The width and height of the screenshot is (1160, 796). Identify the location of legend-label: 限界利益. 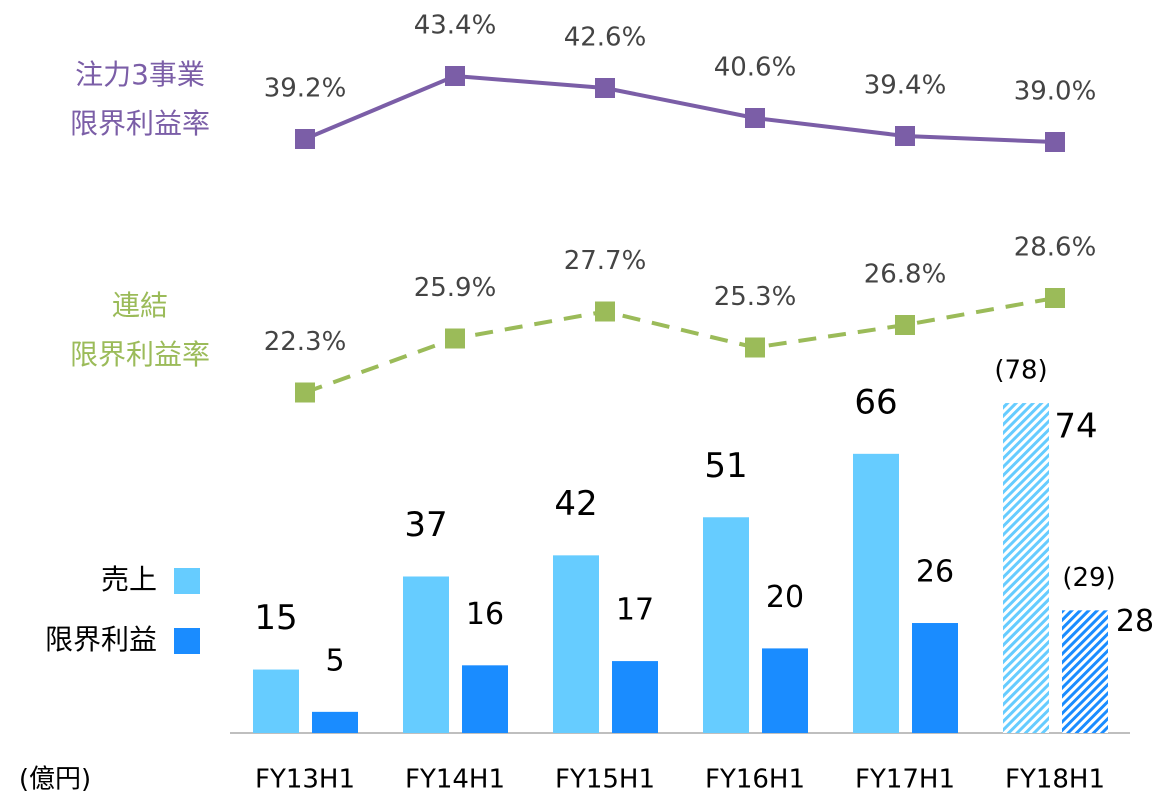
(101, 639).